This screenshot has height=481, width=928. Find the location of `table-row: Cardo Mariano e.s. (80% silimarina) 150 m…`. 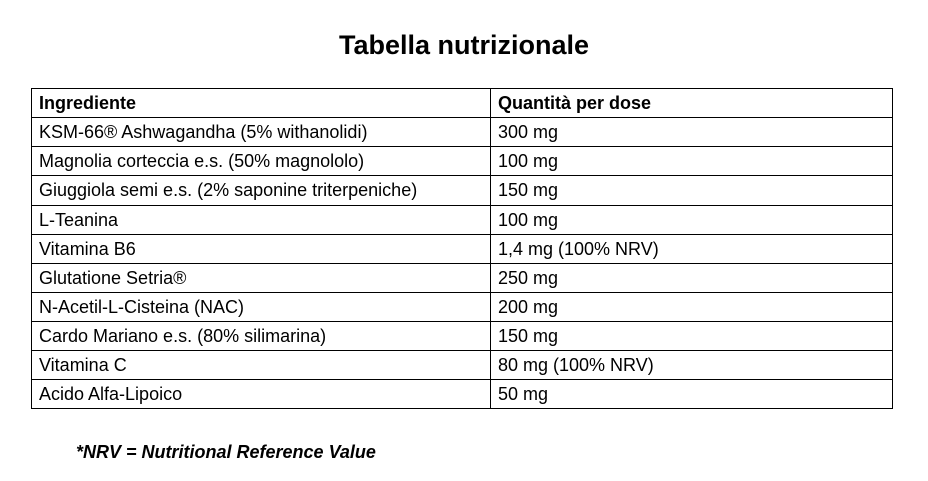

table-row: Cardo Mariano e.s. (80% silimarina) 150 m… is located at coordinates (462, 336).